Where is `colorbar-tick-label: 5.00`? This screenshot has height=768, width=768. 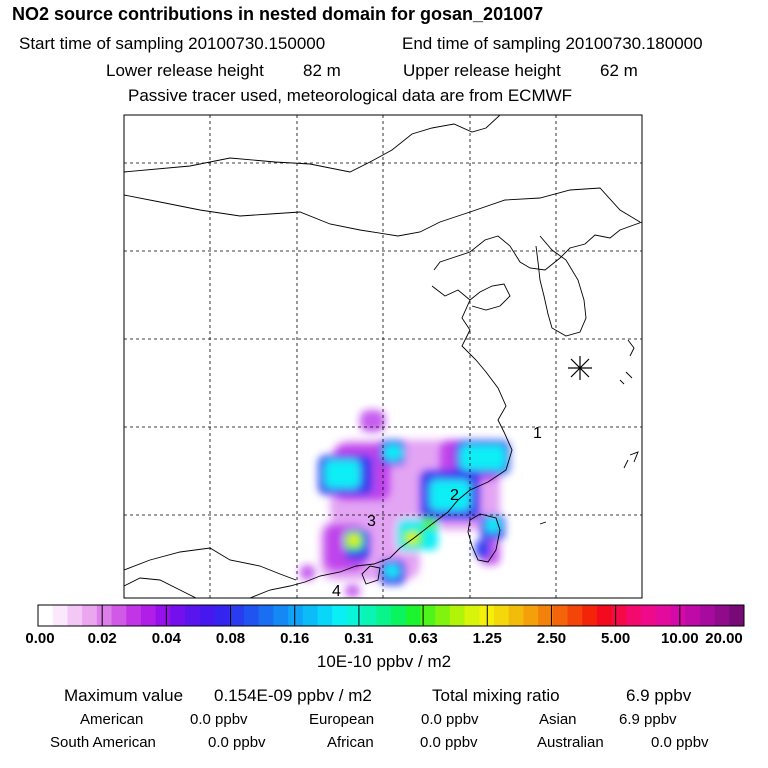
colorbar-tick-label: 5.00 is located at coordinates (616, 638).